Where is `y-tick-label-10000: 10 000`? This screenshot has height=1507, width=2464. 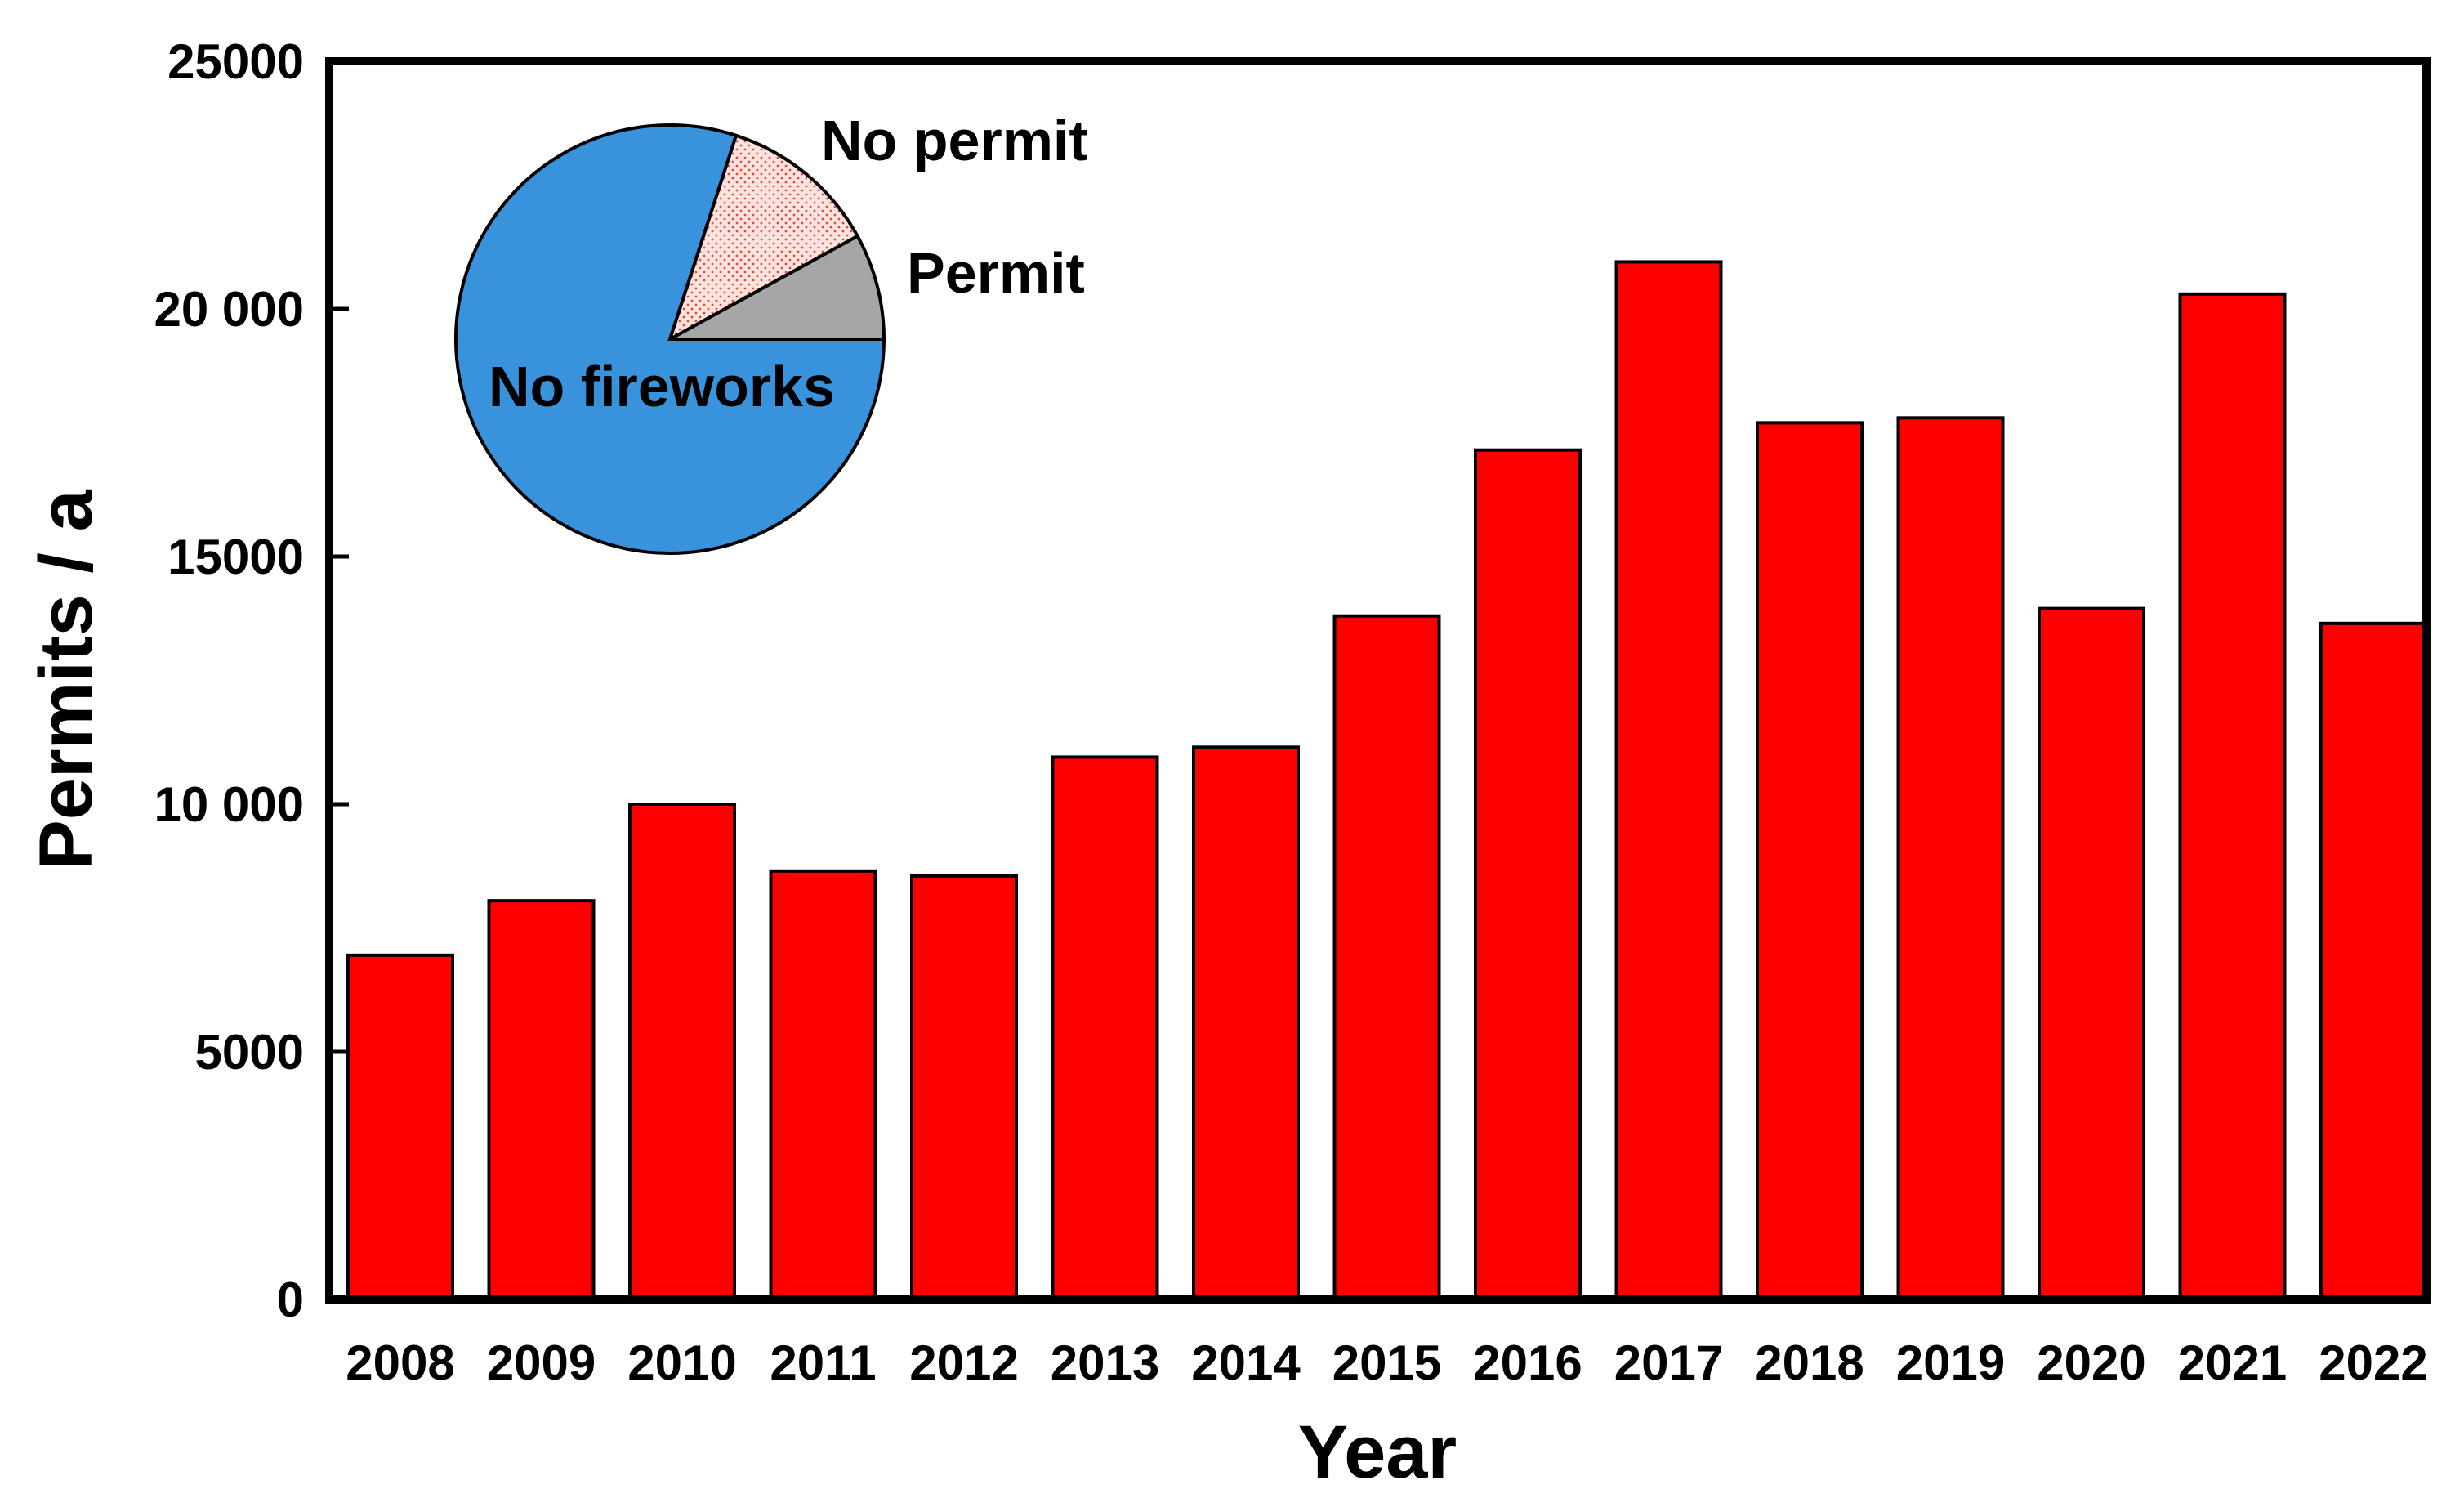 y-tick-label-10000: 10 000 is located at coordinates (229, 805).